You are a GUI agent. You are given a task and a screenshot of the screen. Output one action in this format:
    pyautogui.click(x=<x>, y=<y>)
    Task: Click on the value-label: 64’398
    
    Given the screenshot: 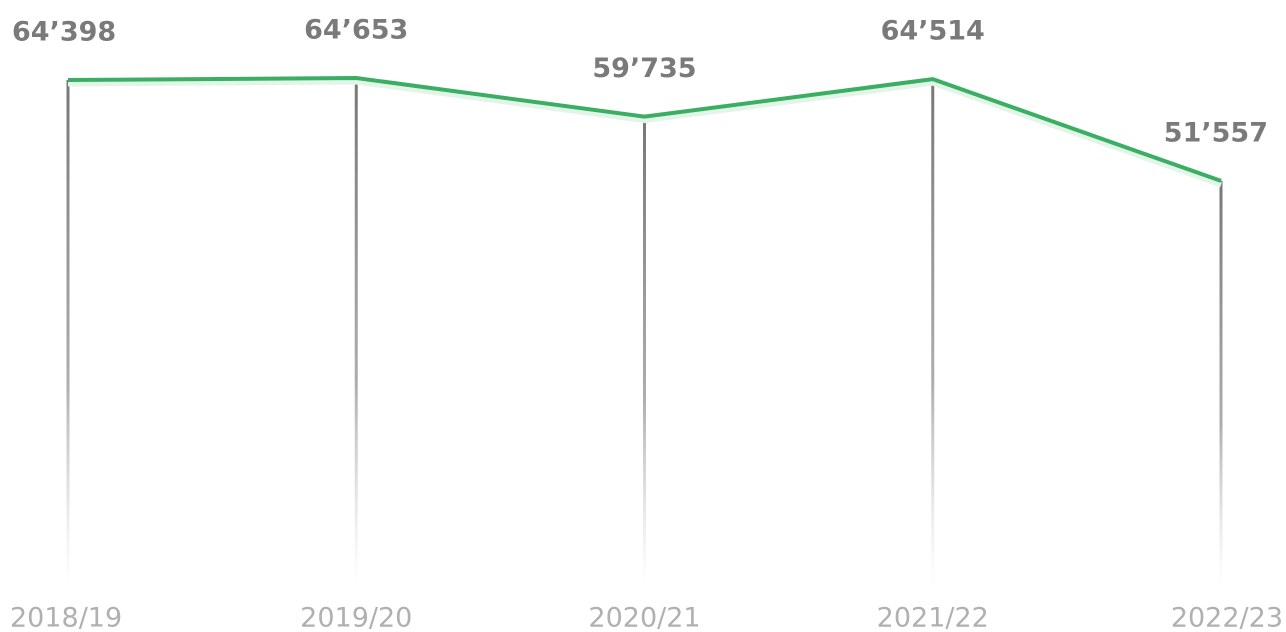 What is the action you would take?
    pyautogui.click(x=64, y=32)
    